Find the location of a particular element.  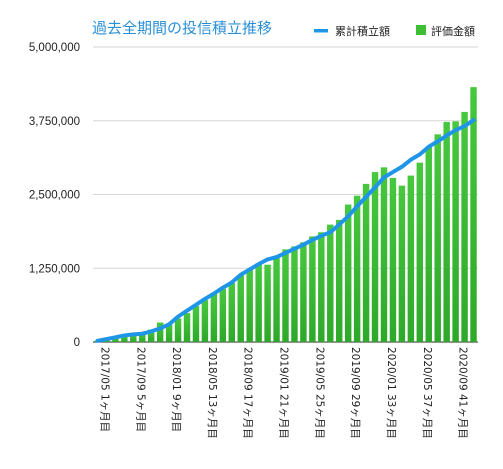

y-tick-label: 2,500,000 is located at coordinates (54, 196).